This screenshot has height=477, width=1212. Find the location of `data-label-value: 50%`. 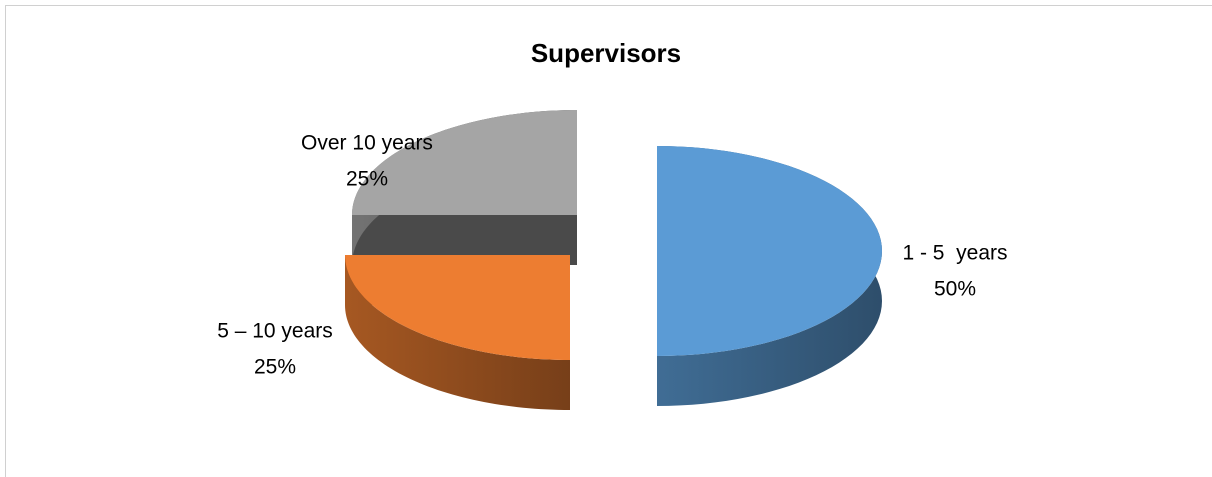

data-label-value: 50% is located at coordinates (955, 289).